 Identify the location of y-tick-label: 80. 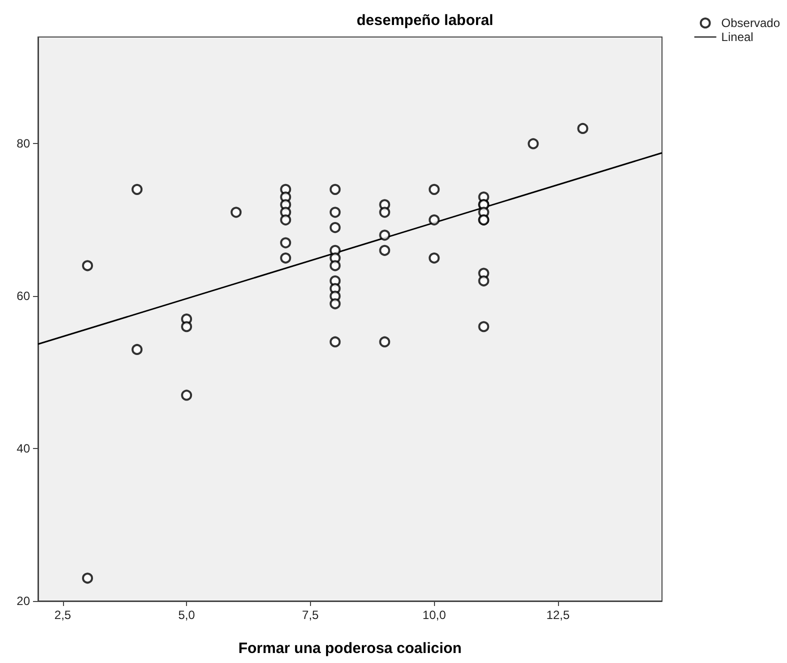
(23, 143).